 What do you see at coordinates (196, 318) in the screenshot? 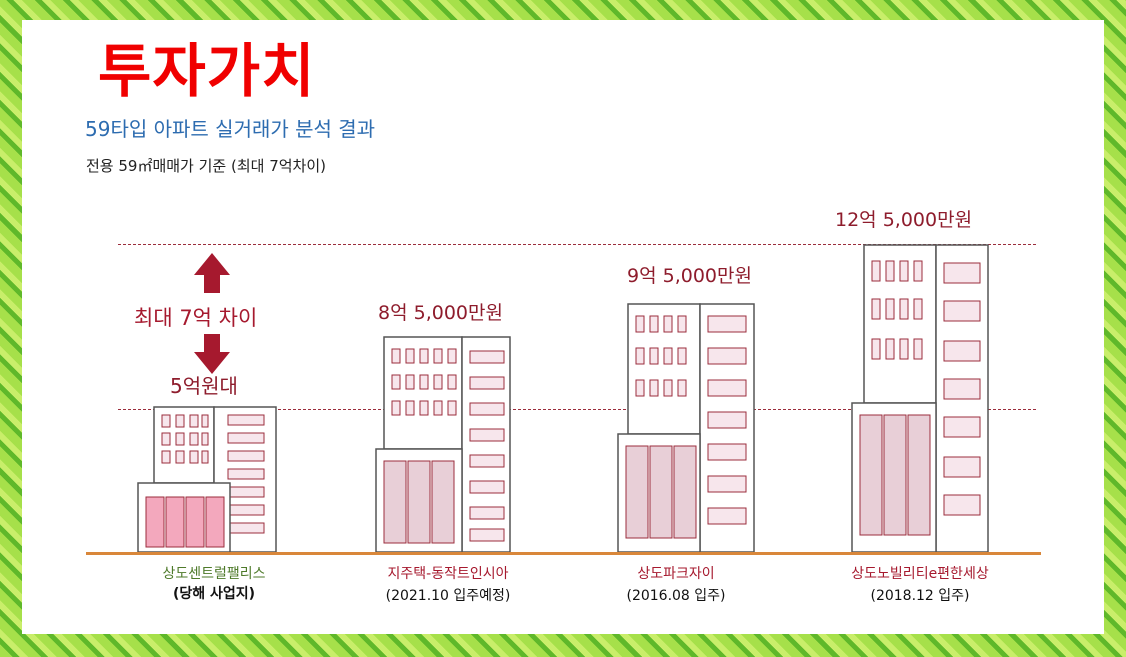
I see `gap-label: 최대 7억 차이` at bounding box center [196, 318].